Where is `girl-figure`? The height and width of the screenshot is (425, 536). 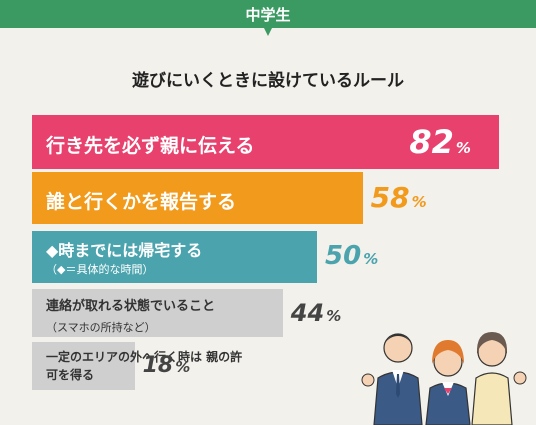 girl-figure is located at coordinates (448, 382).